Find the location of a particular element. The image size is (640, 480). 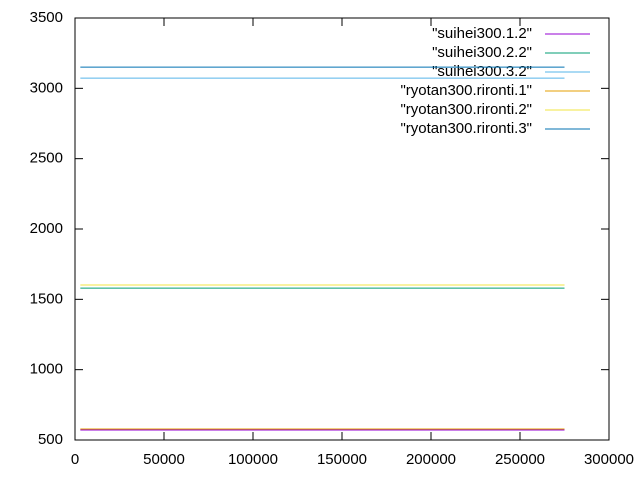

y-tick-label: 1500 is located at coordinates (46, 298).